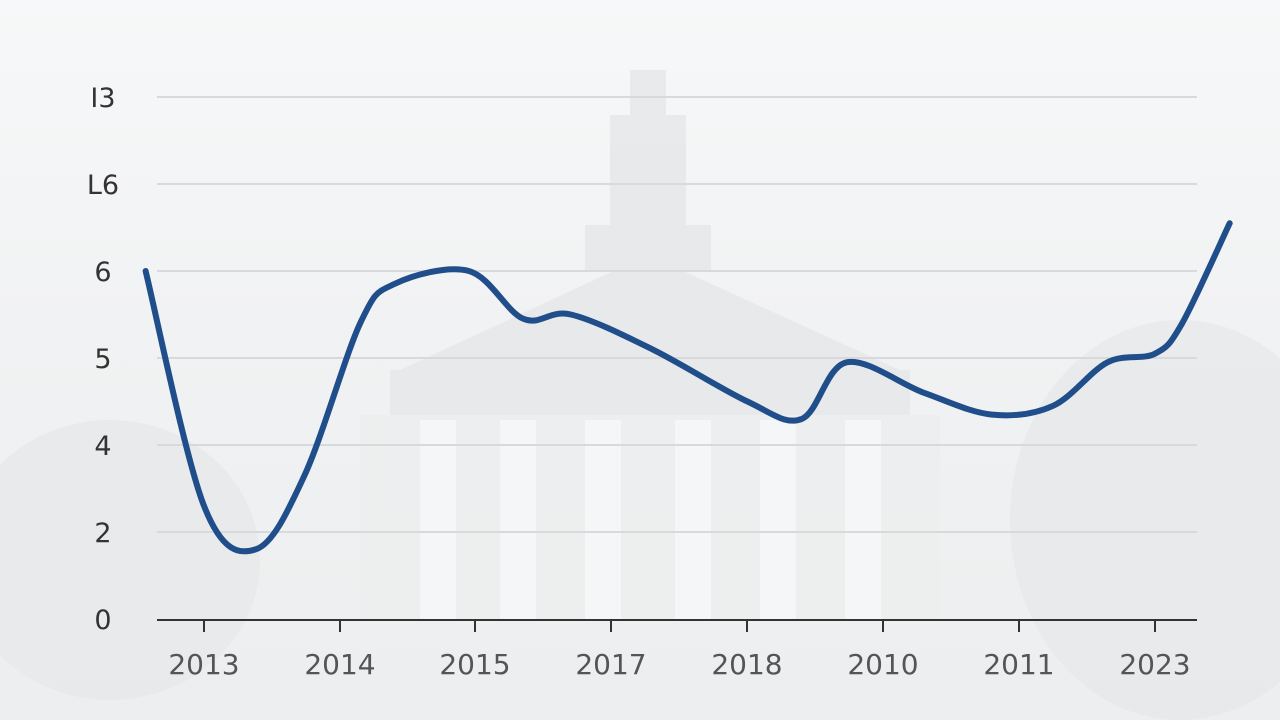  What do you see at coordinates (746, 664) in the screenshot?
I see `x-tick-label: 2018` at bounding box center [746, 664].